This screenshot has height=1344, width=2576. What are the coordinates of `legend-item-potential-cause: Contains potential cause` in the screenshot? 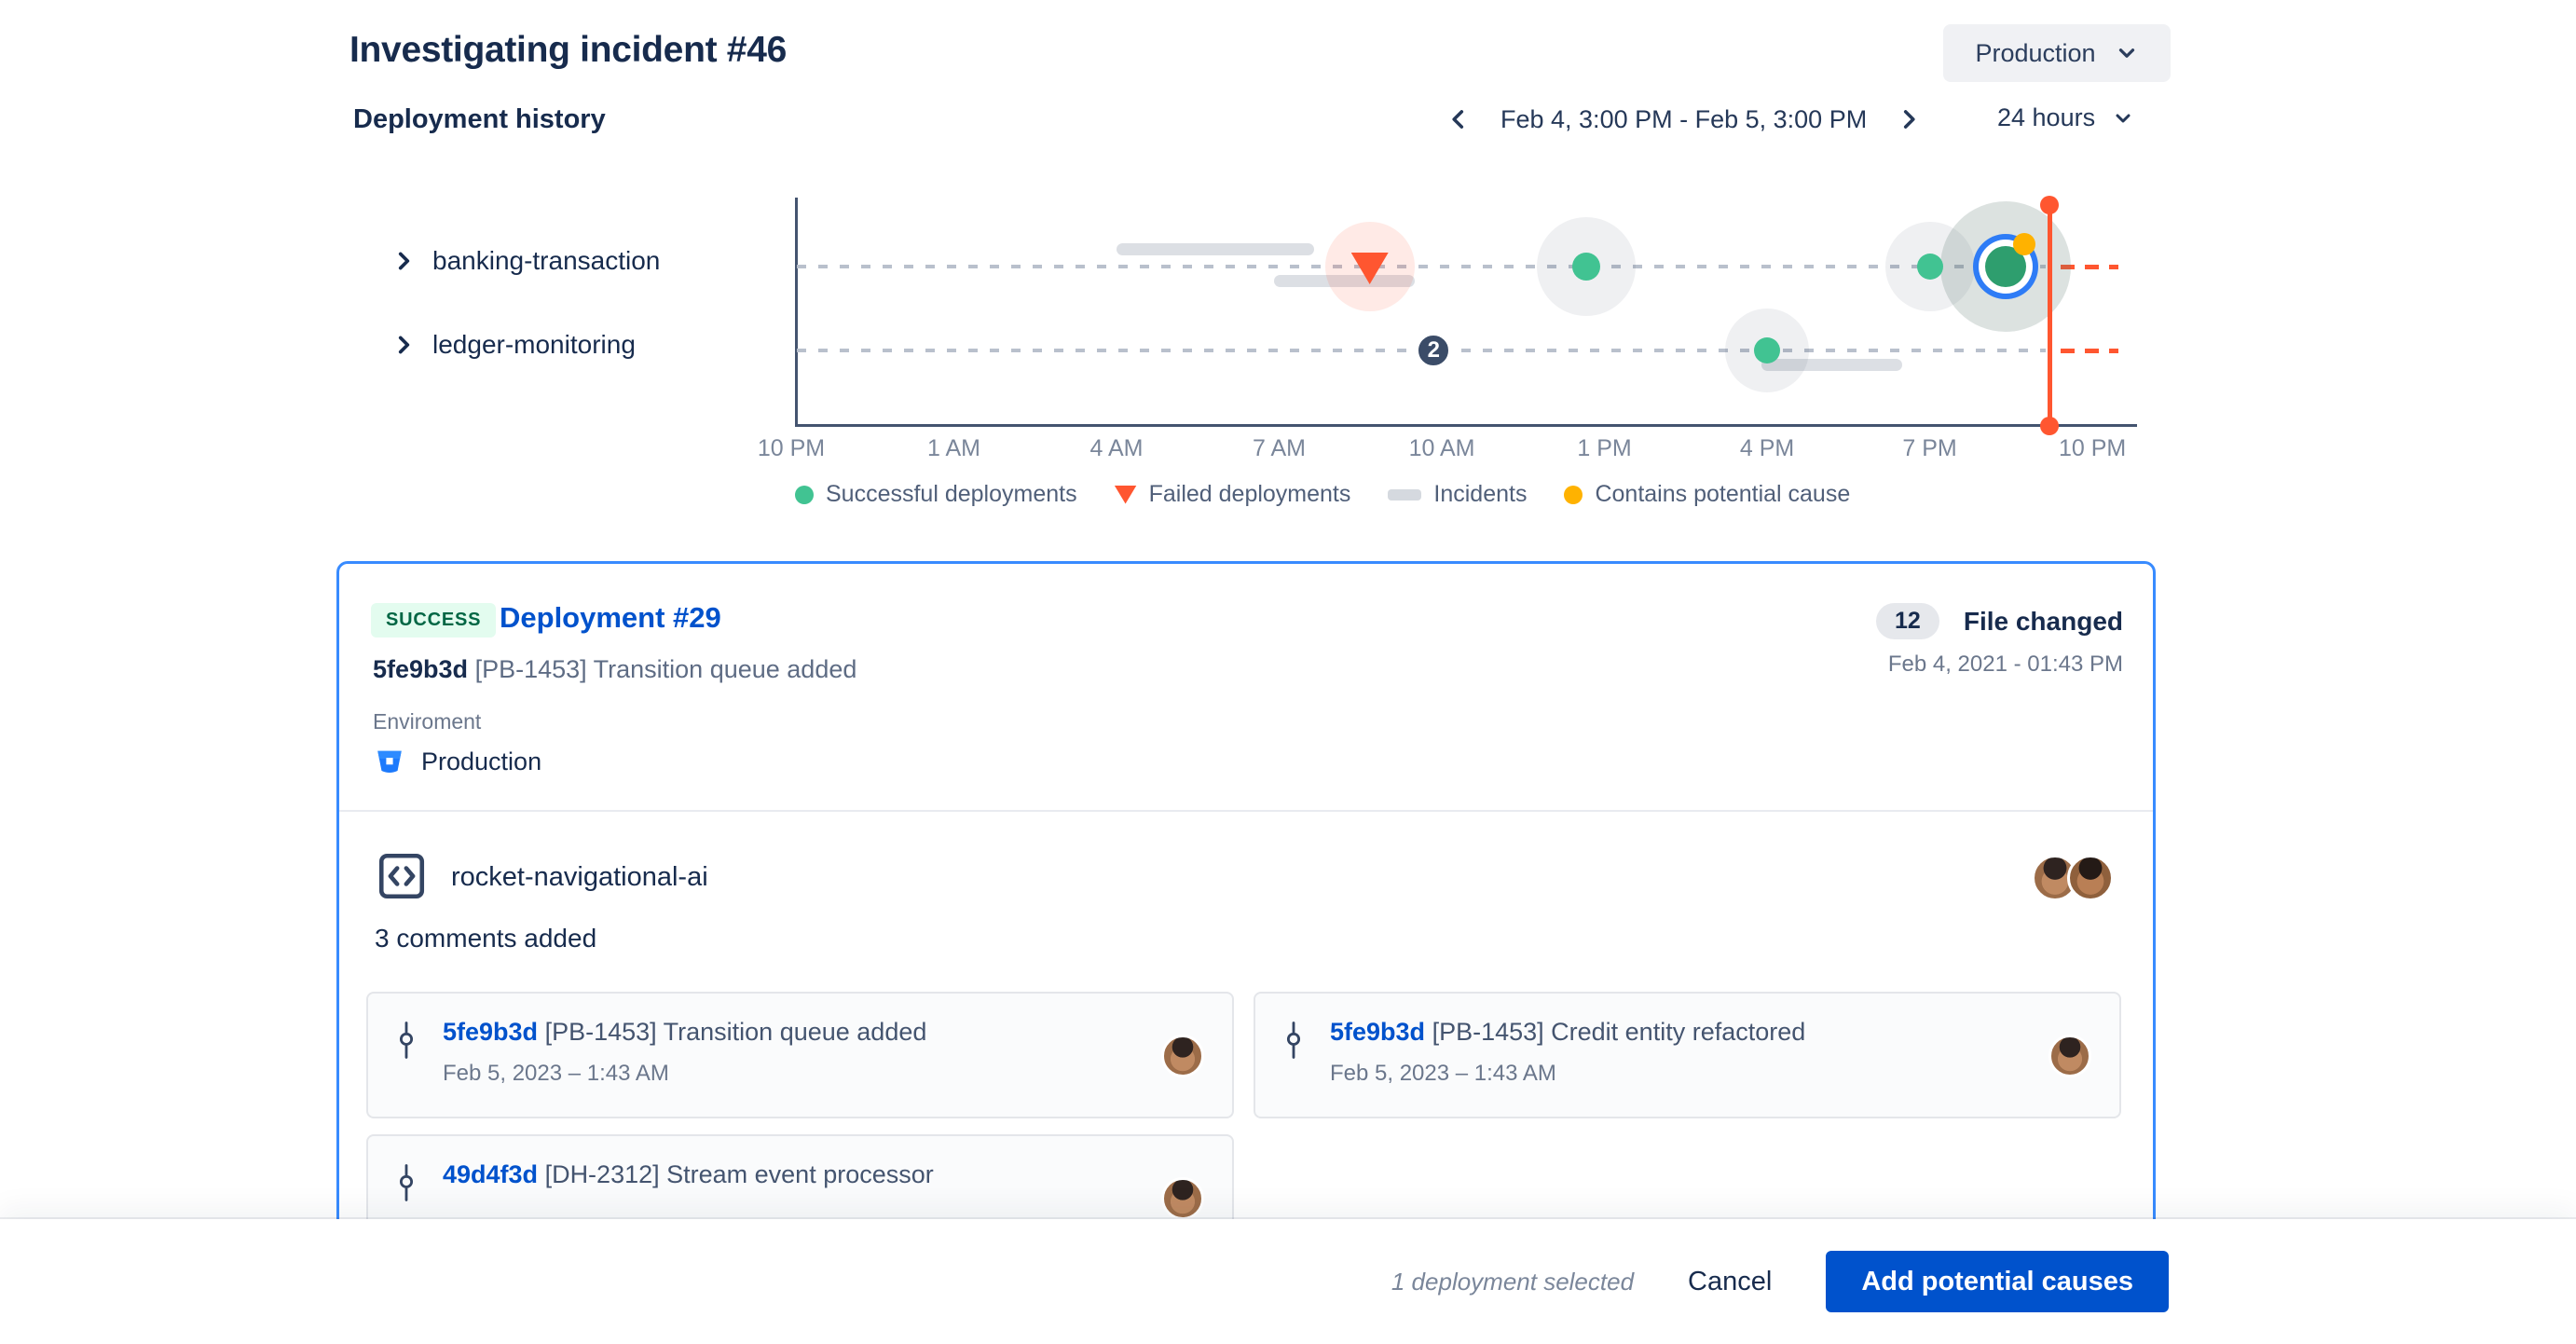 It's located at (1707, 495).